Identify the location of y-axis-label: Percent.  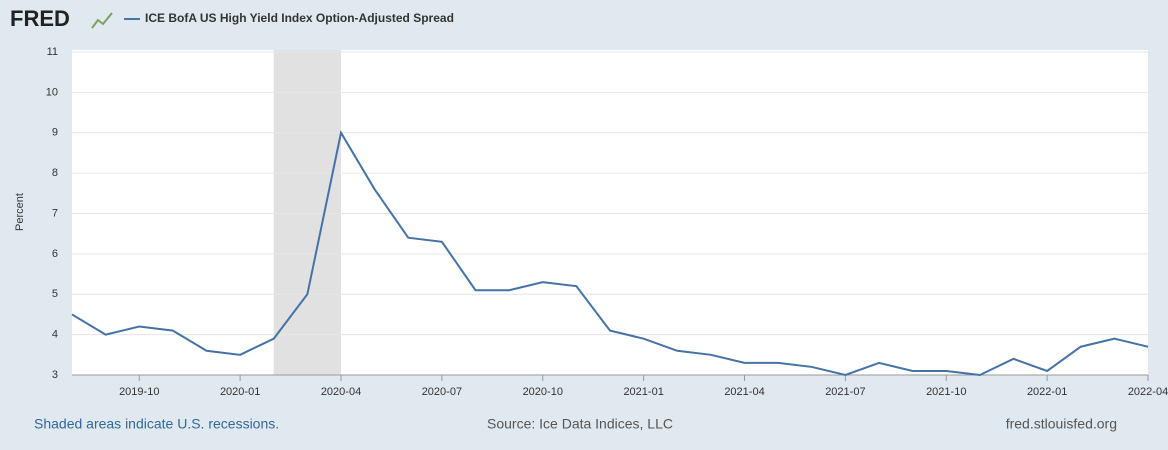
(20, 212).